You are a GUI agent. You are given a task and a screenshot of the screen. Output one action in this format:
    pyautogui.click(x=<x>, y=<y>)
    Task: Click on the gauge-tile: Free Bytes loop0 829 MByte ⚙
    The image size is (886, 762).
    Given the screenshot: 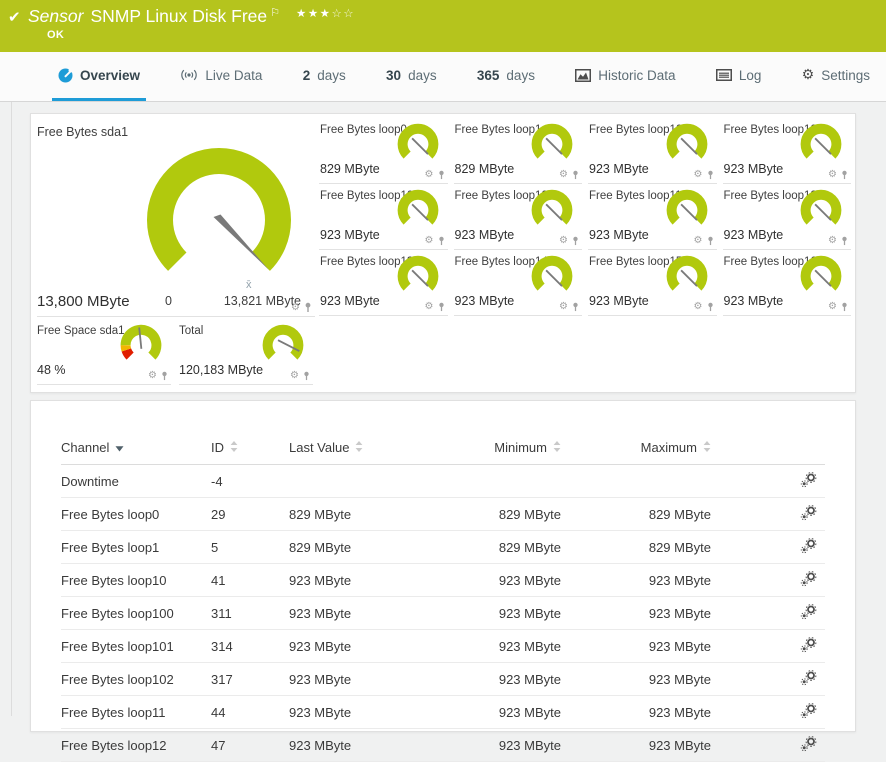 What is the action you would take?
    pyautogui.click(x=383, y=151)
    